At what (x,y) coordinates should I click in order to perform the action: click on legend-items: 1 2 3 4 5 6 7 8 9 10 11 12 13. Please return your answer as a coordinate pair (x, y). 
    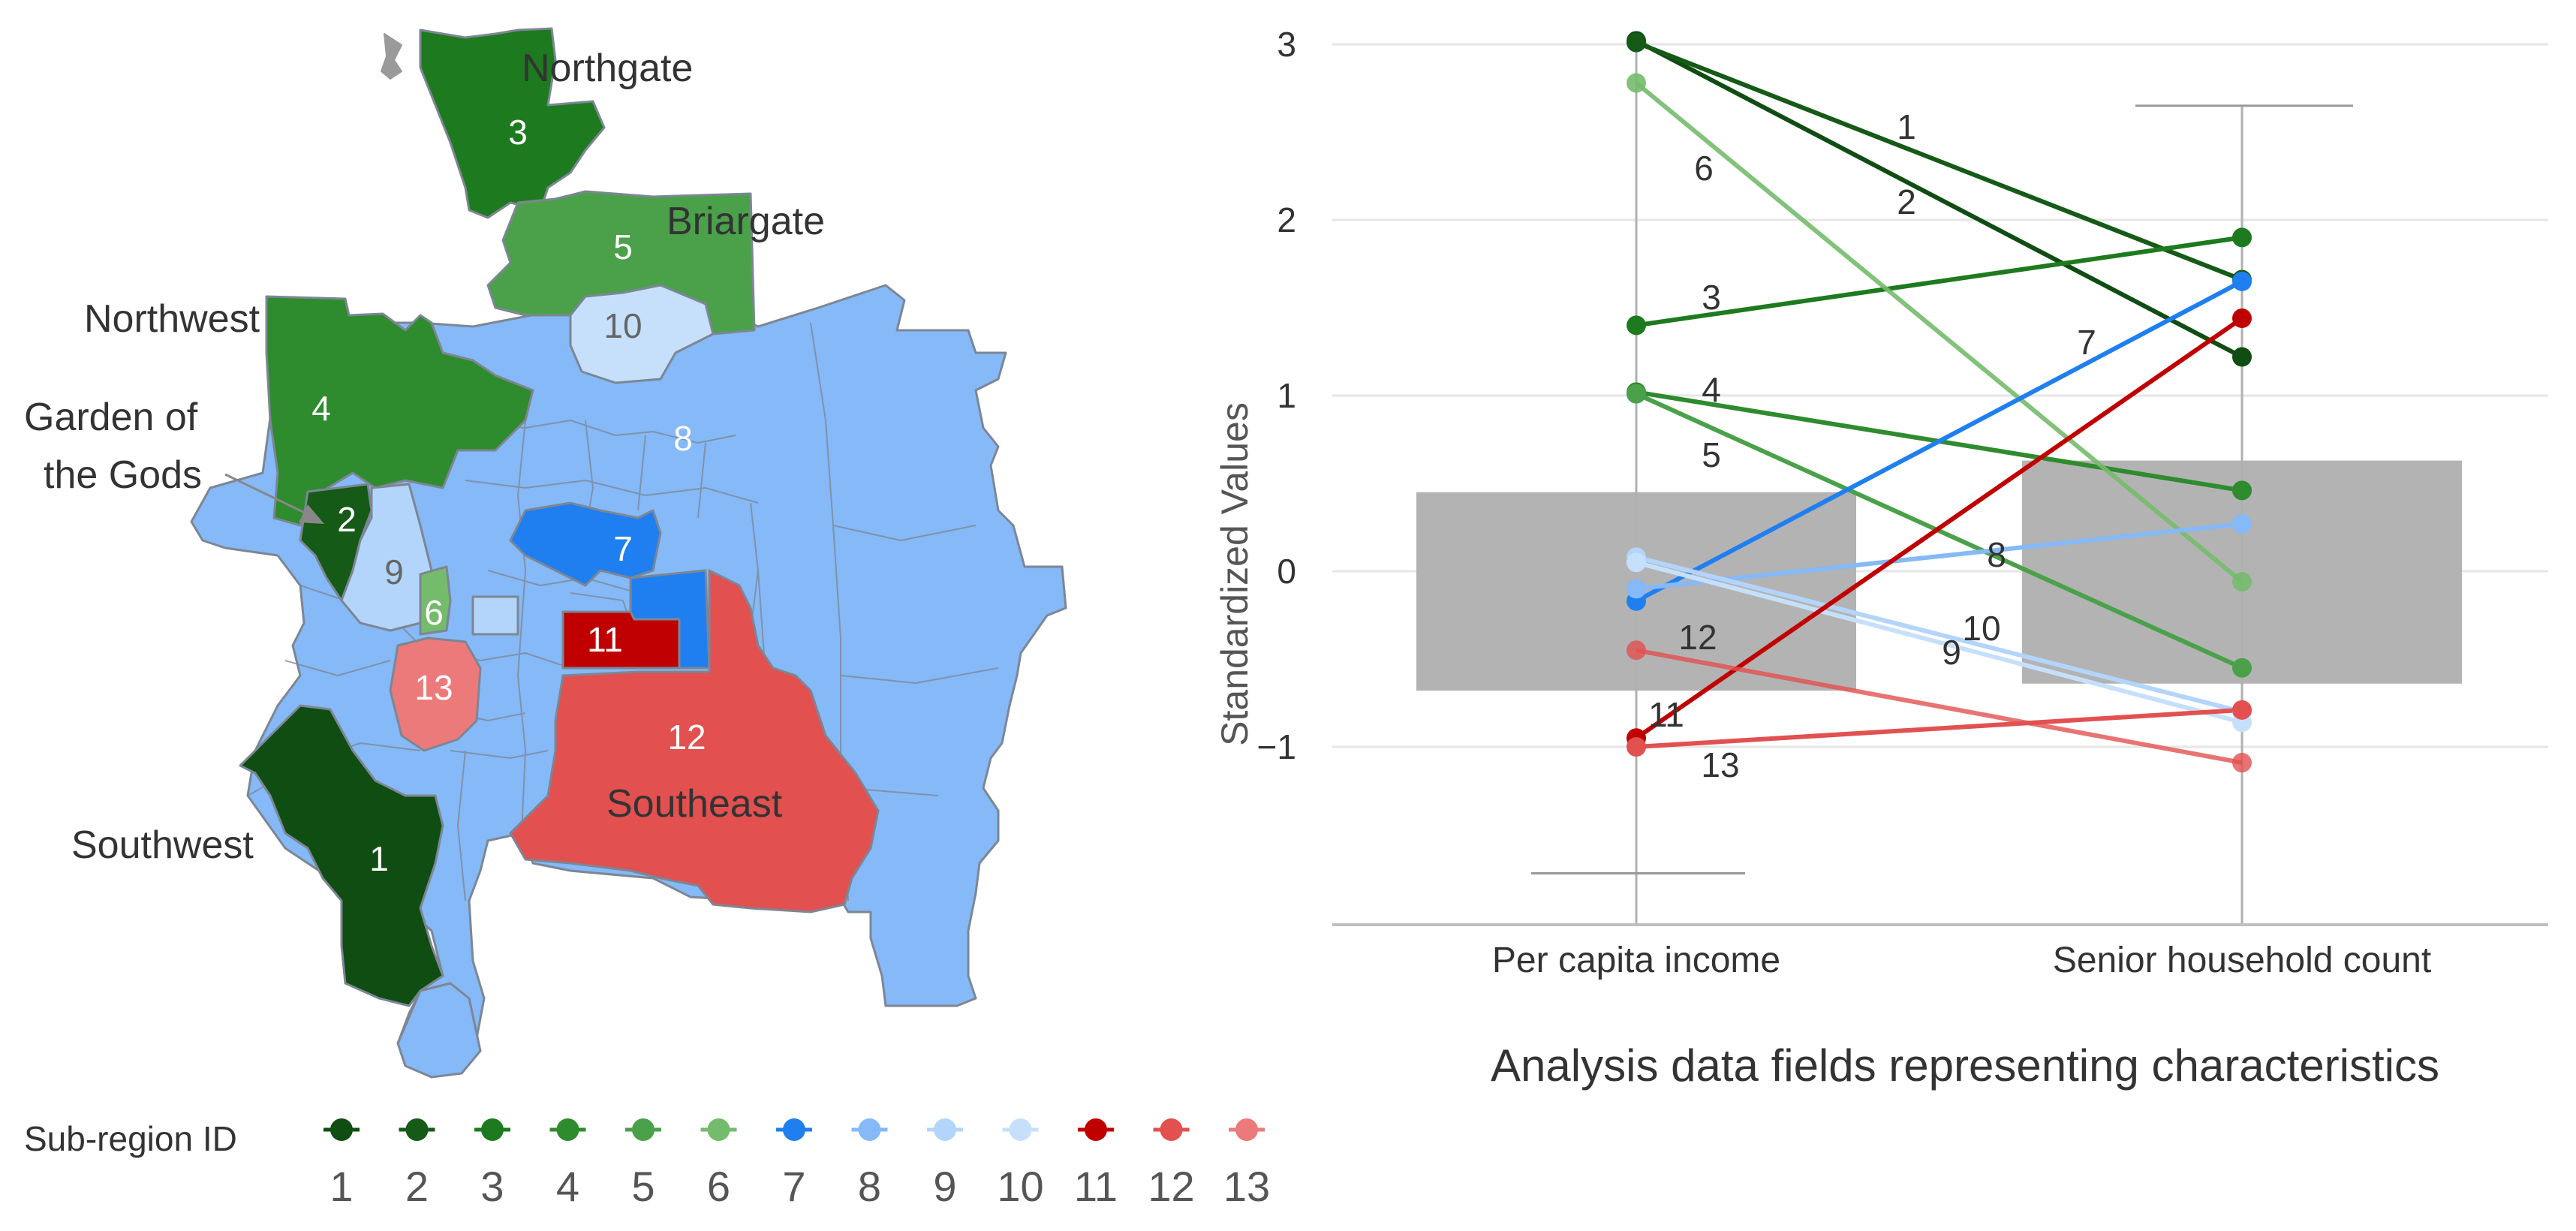
    Looking at the image, I should click on (797, 1164).